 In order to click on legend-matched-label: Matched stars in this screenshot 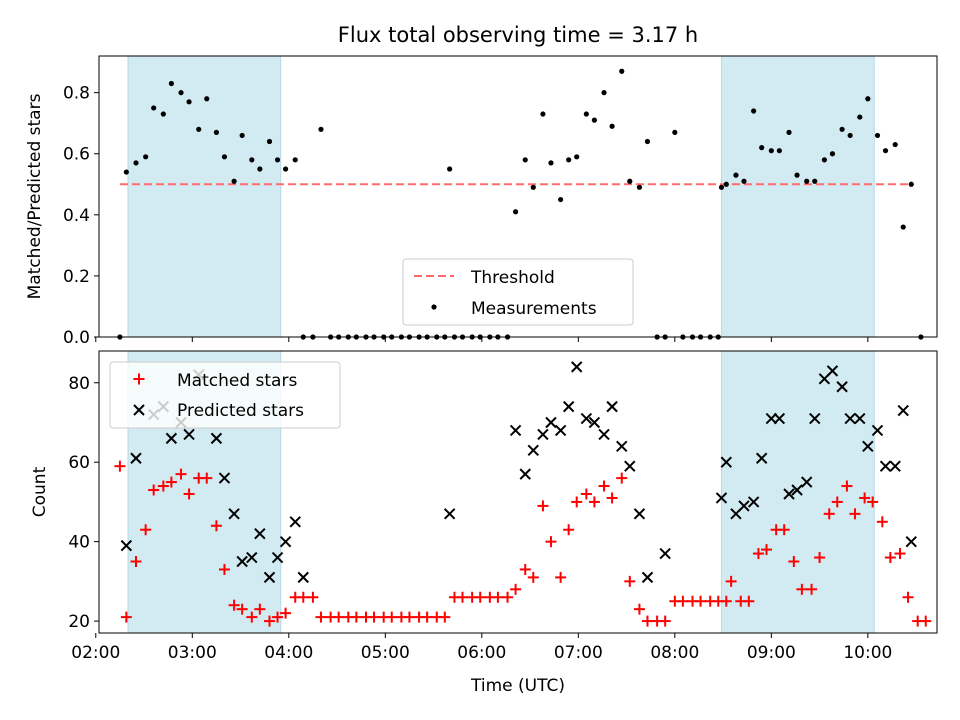, I will do `click(237, 381)`.